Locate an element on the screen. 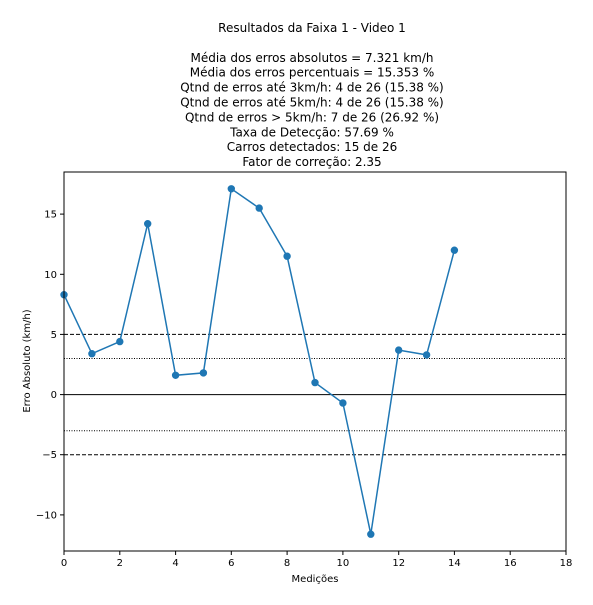 This screenshot has height=605, width=593. y-axis-ticks: −10 −5 0 5 10 15 is located at coordinates (50, 365).